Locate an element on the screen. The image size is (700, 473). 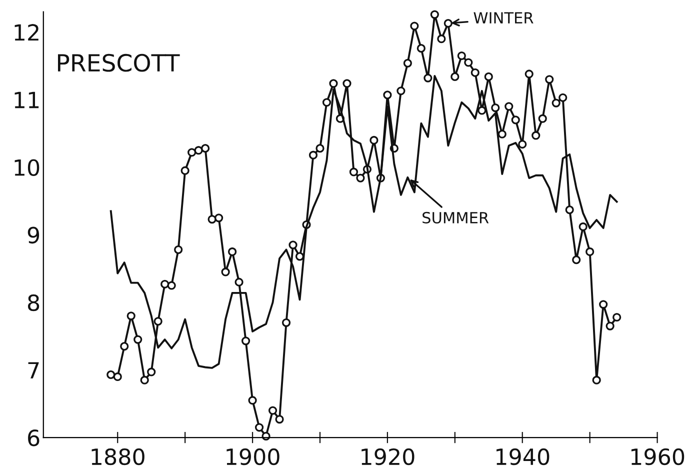
y-tick-label: 12 is located at coordinates (26, 32).